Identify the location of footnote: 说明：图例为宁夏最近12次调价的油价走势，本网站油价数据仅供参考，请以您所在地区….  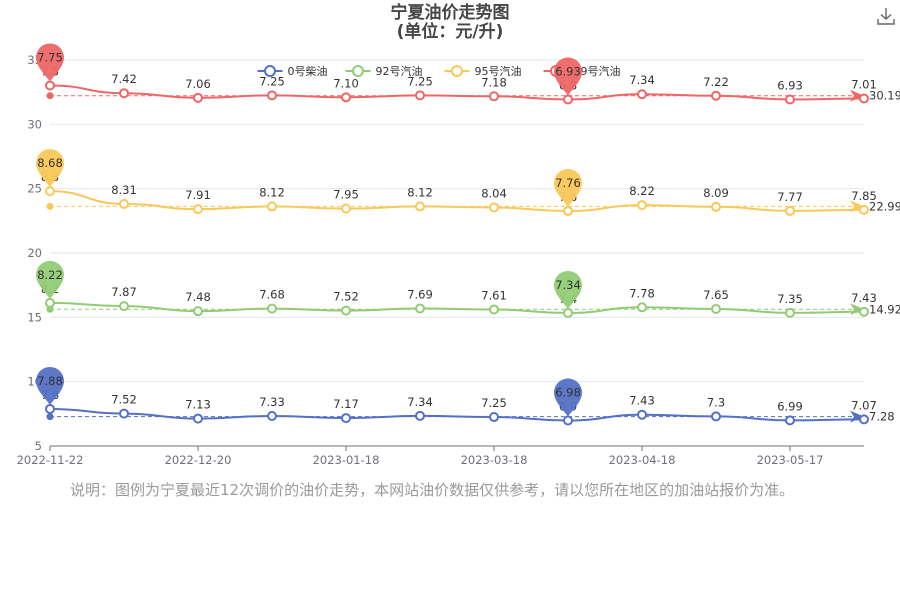
(432, 490).